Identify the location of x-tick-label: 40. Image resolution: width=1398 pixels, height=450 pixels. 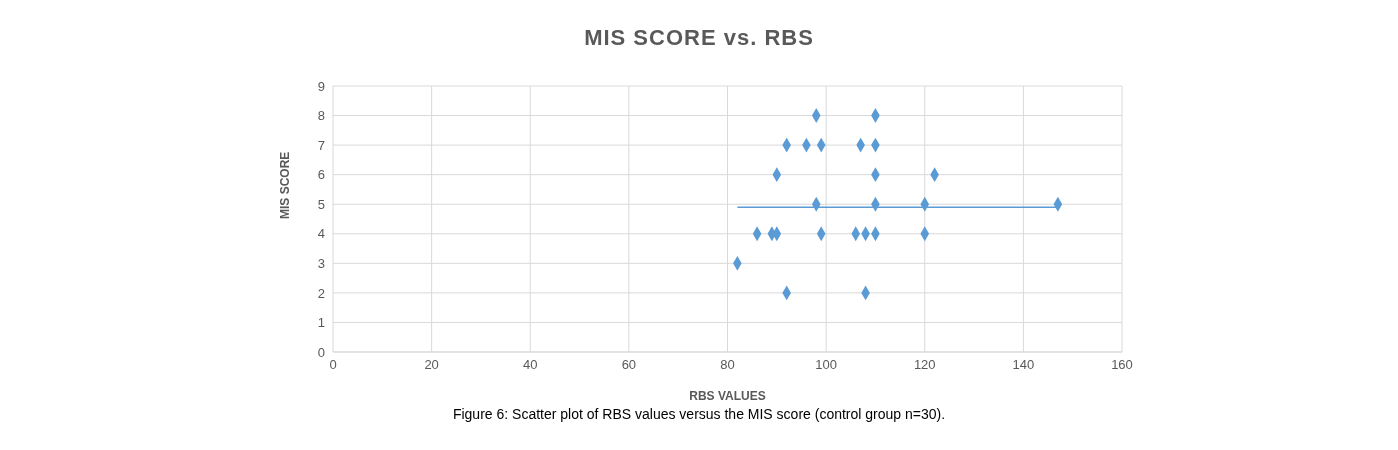
(530, 365).